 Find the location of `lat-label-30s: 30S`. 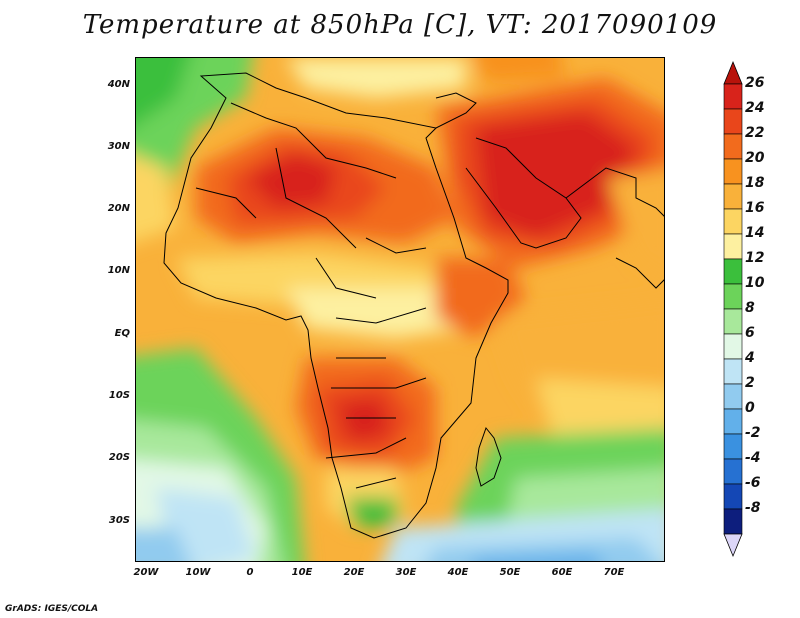

lat-label-30s: 30S is located at coordinates (119, 520).